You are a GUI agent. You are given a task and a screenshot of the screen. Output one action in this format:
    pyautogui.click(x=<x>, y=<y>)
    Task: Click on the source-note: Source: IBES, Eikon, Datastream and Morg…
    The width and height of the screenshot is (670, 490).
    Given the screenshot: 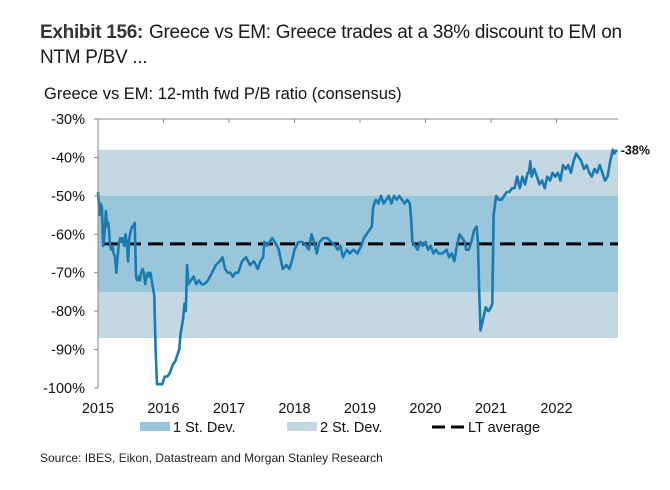 What is the action you would take?
    pyautogui.click(x=211, y=458)
    